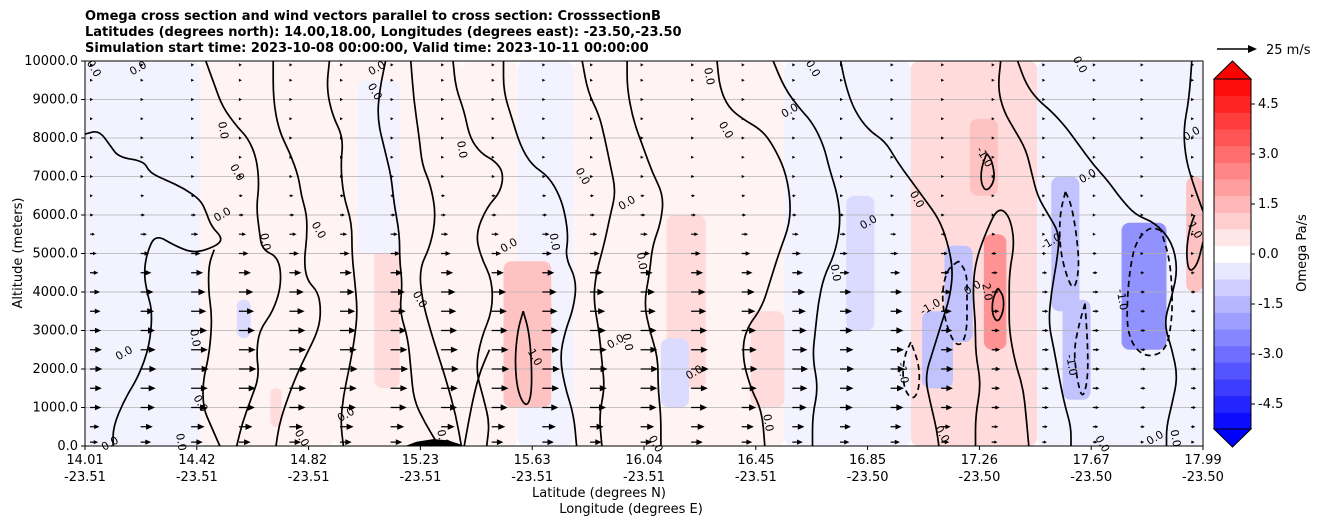 The height and width of the screenshot is (526, 1320). Describe the element at coordinates (599, 493) in the screenshot. I see `x-axis-label-latitude: Latitude (degrees N)` at that location.